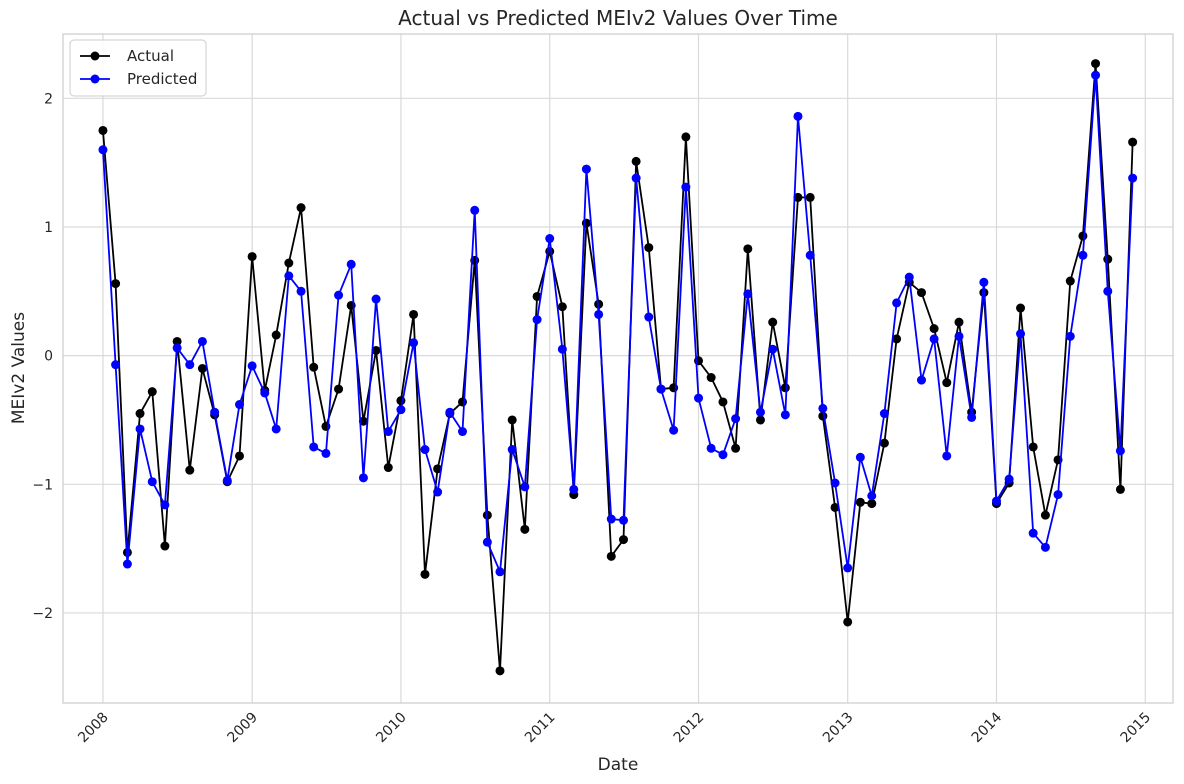  Describe the element at coordinates (540, 728) in the screenshot. I see `x-tick-label: 2011` at that location.